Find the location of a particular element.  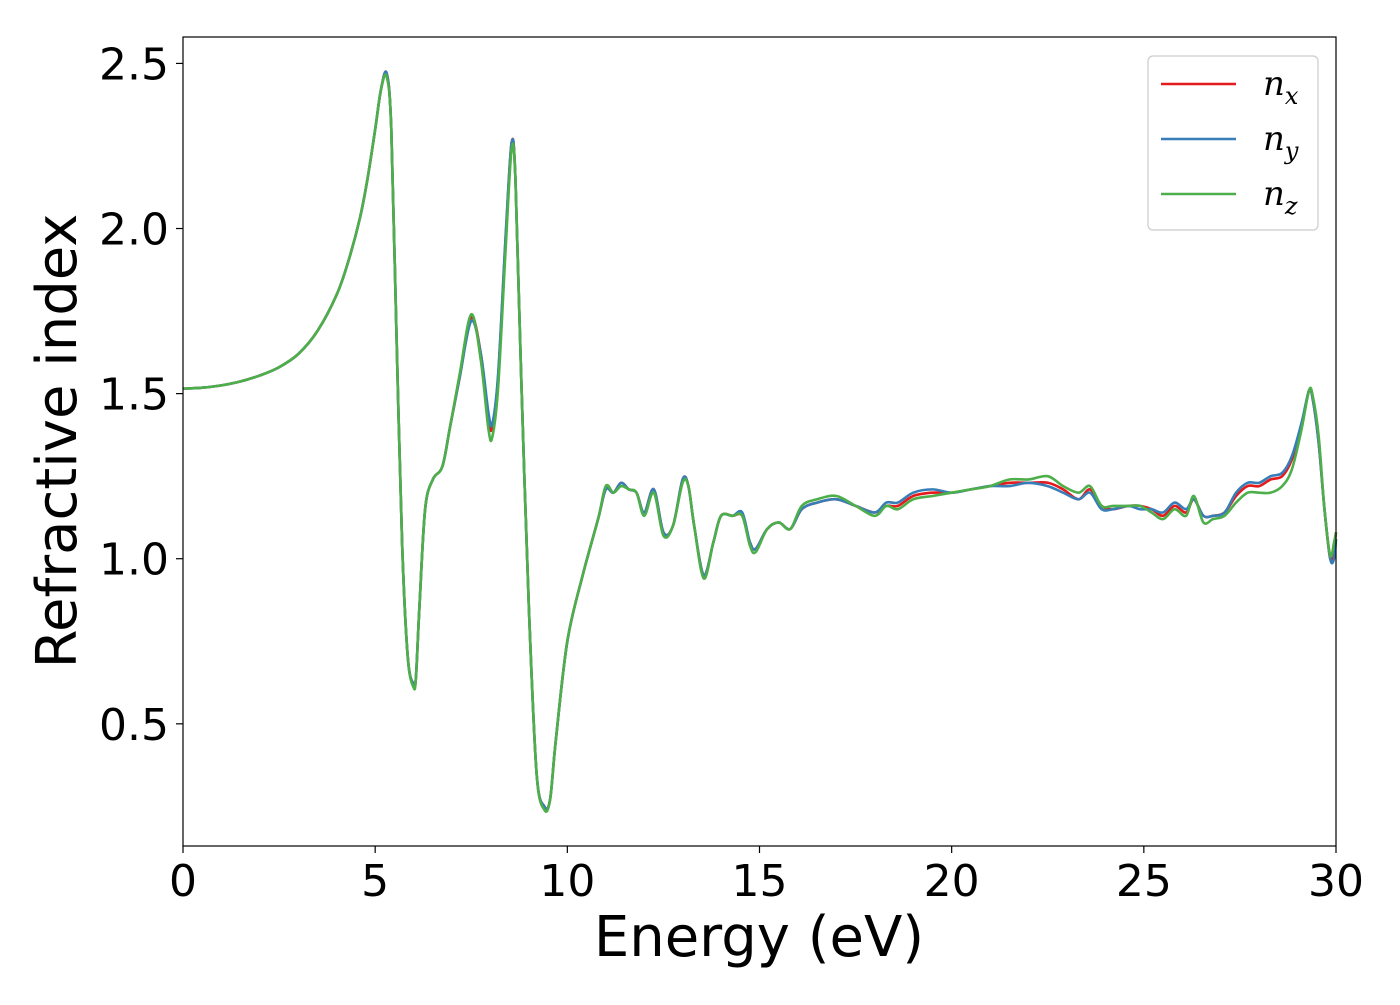

x-axis-title: Energy (eV) is located at coordinates (759, 937).